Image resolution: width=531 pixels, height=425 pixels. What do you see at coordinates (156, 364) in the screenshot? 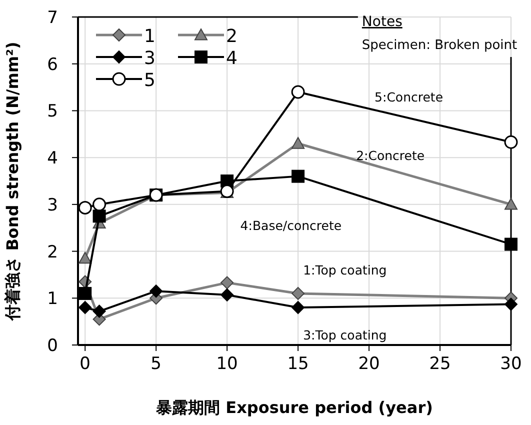
I see `x-tick-label: 5` at bounding box center [156, 364].